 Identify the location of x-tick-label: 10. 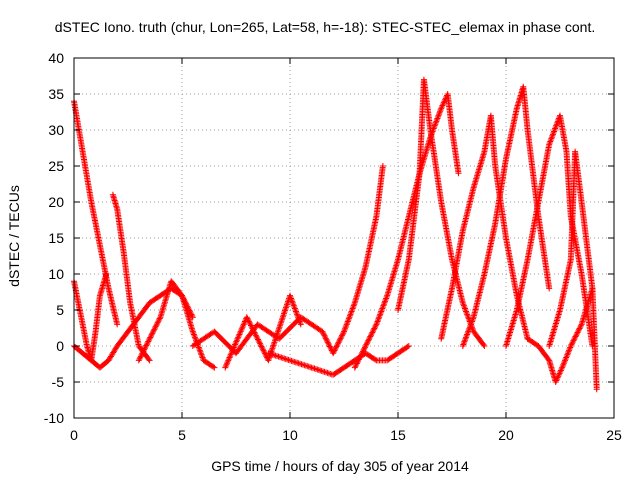
(290, 435).